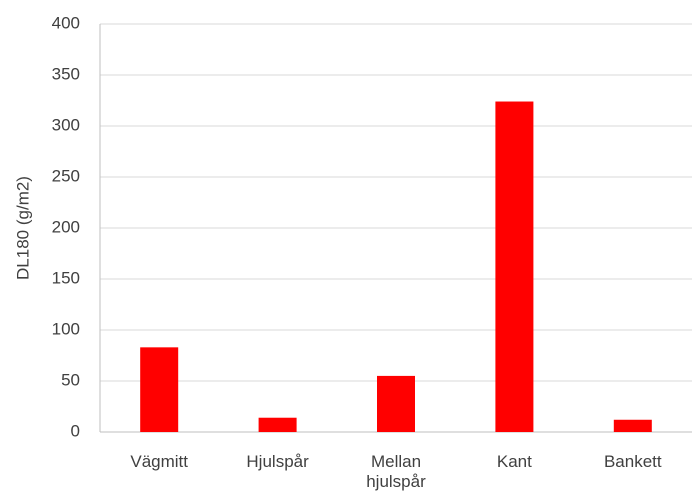 This screenshot has height=502, width=692. What do you see at coordinates (66, 277) in the screenshot?
I see `y-tick-label: 150` at bounding box center [66, 277].